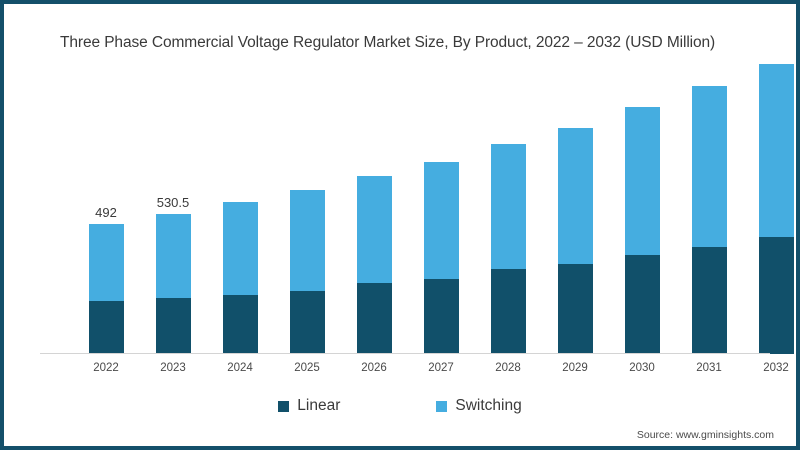 This screenshot has width=800, height=450. What do you see at coordinates (642, 368) in the screenshot?
I see `x-tick-2030: 2030` at bounding box center [642, 368].